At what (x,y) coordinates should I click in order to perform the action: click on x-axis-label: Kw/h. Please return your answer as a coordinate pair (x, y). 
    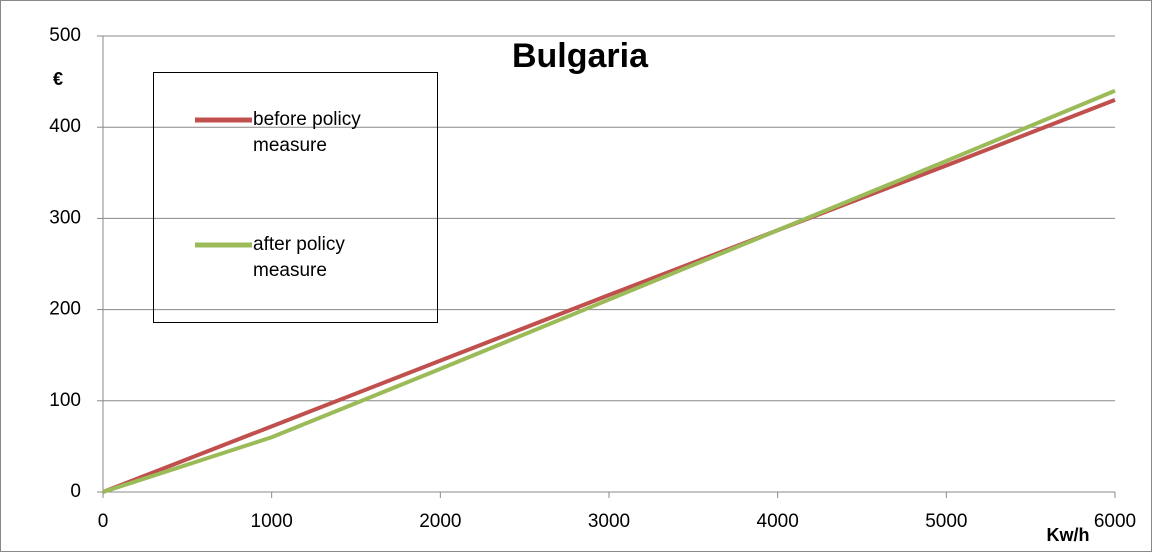
    Looking at the image, I should click on (1068, 535).